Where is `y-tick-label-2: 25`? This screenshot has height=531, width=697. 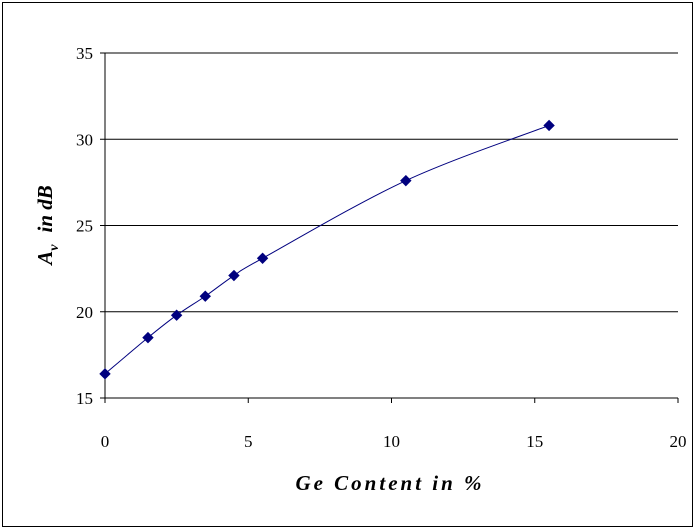 y-tick-label-2: 25 is located at coordinates (84, 226).